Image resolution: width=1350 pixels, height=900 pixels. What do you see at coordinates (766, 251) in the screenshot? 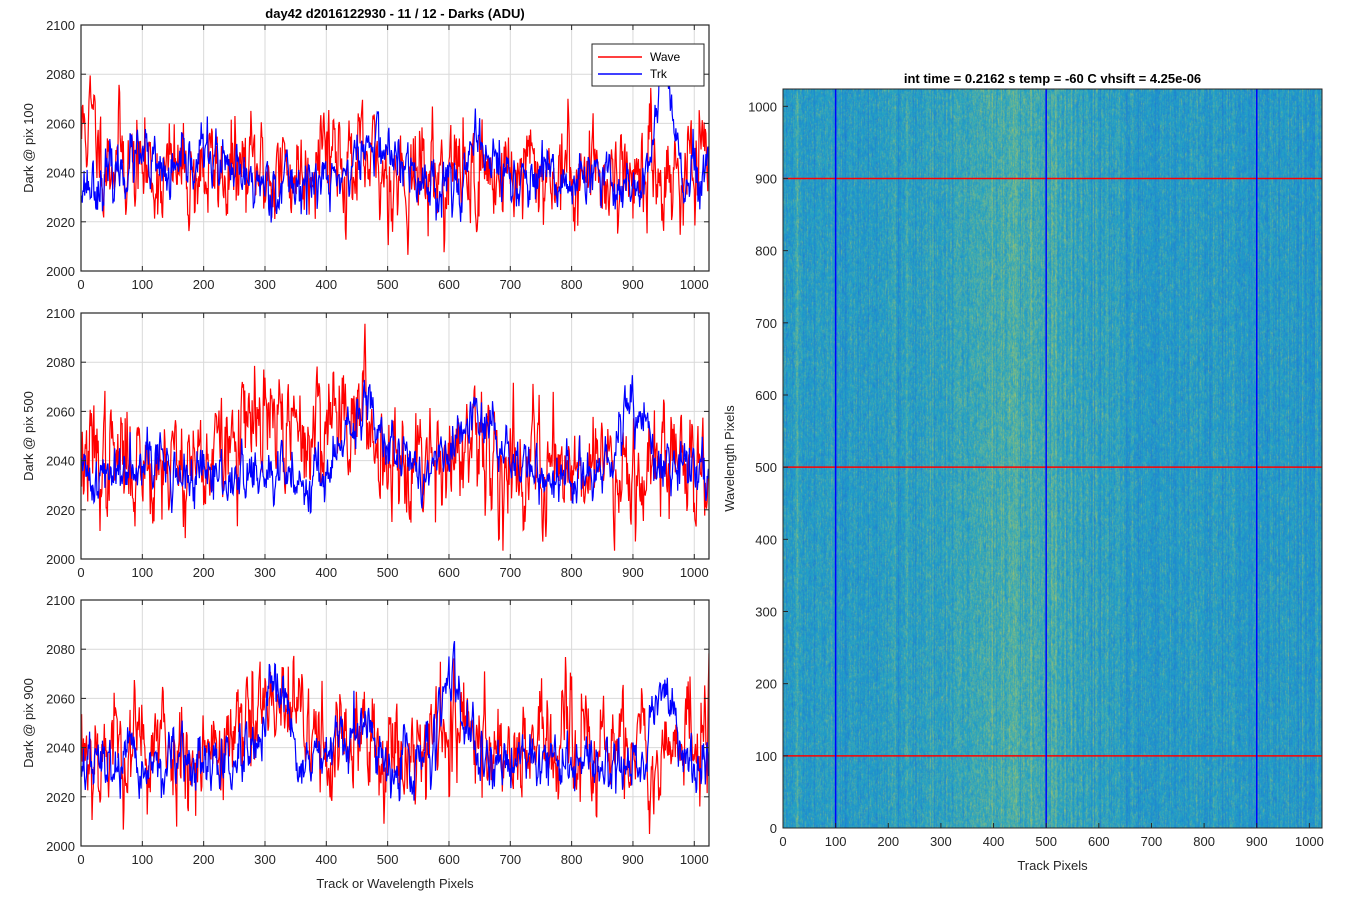
I see `y-tick-label: 800` at bounding box center [766, 251].